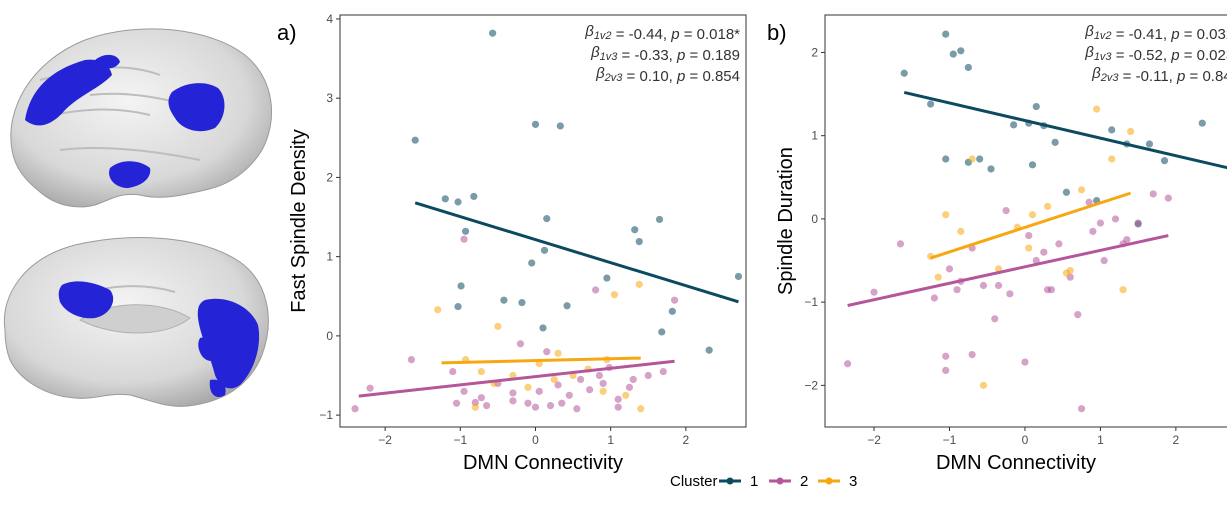  What do you see at coordinates (1016, 463) in the screenshot?
I see `x-axis-title: DMN Connectivity` at bounding box center [1016, 463].